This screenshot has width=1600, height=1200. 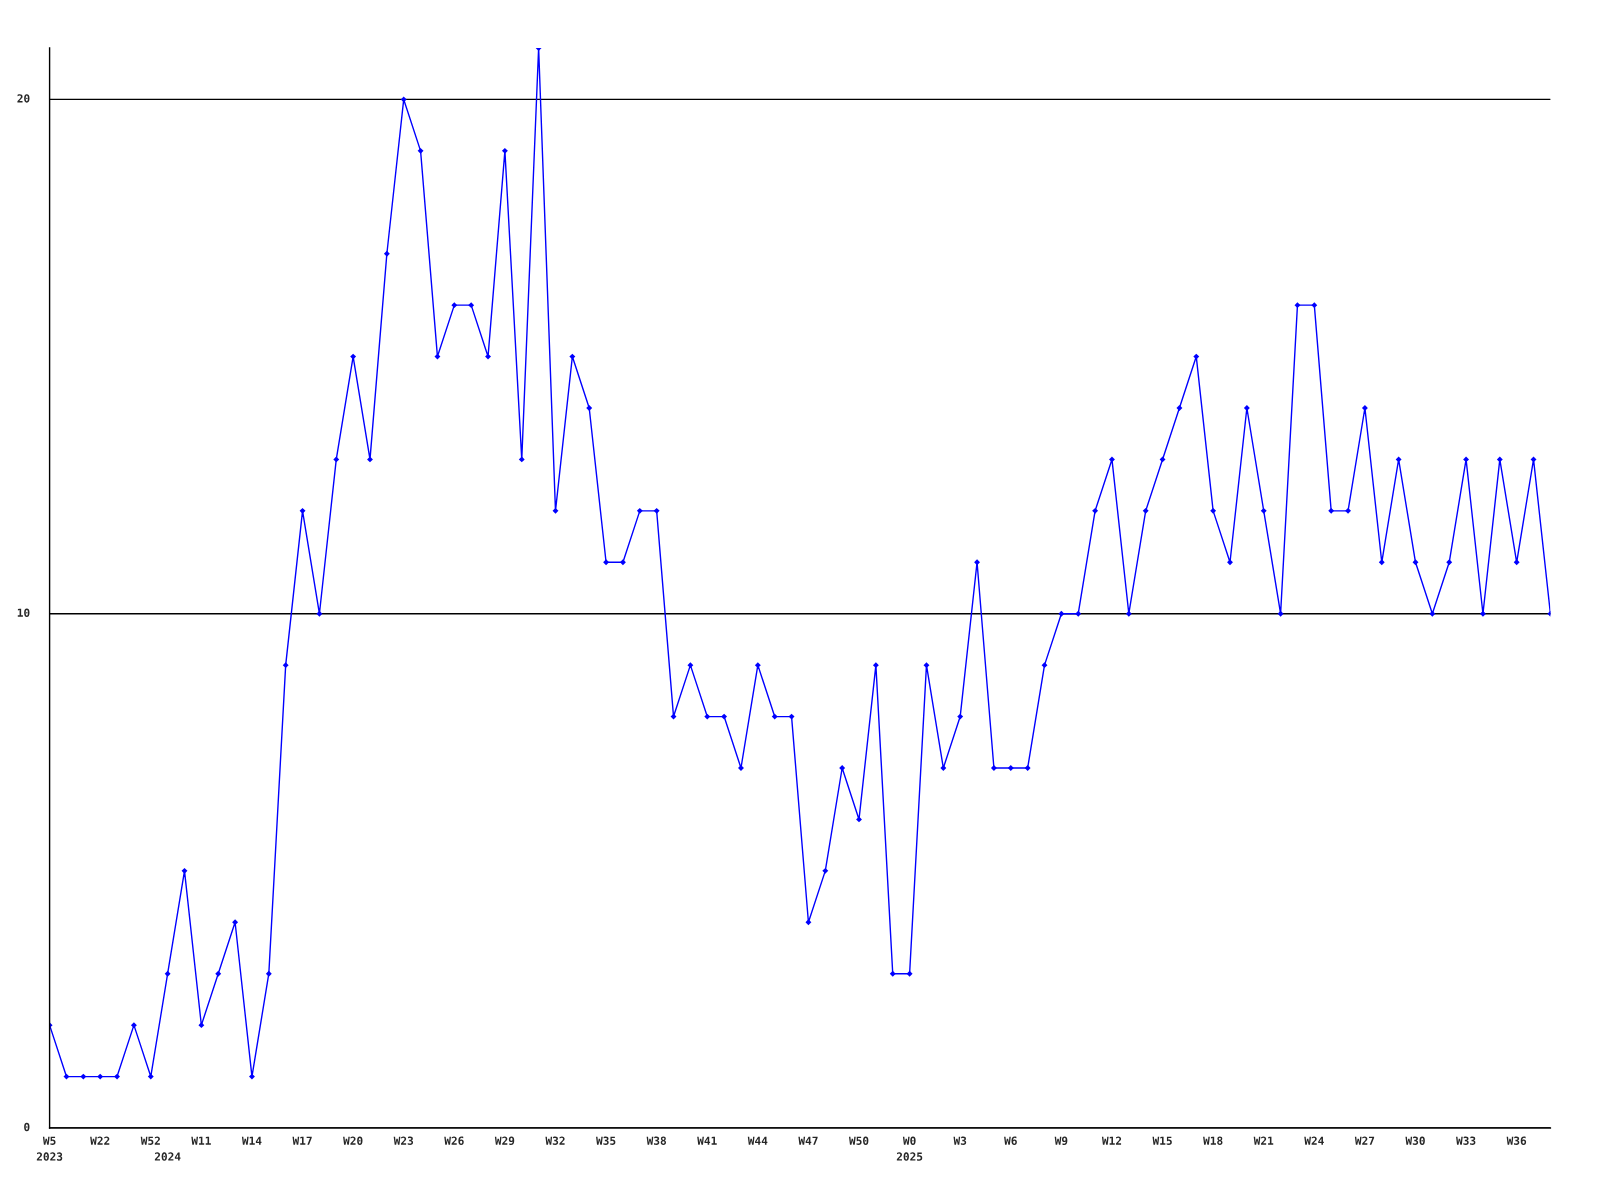 What do you see at coordinates (23, 98) in the screenshot?
I see `y-tick-label: 20` at bounding box center [23, 98].